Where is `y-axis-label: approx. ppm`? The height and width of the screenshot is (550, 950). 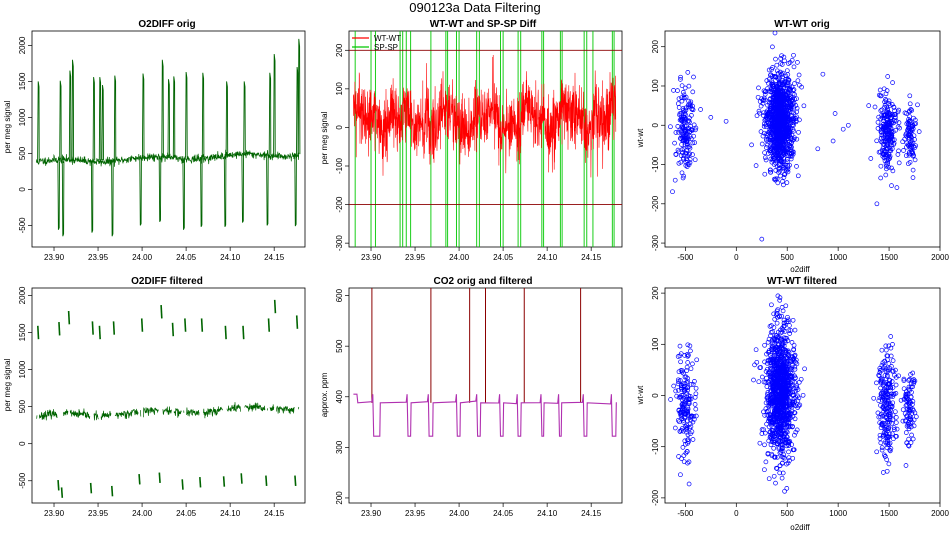
y-axis-label: approx. ppm is located at coordinates (324, 394).